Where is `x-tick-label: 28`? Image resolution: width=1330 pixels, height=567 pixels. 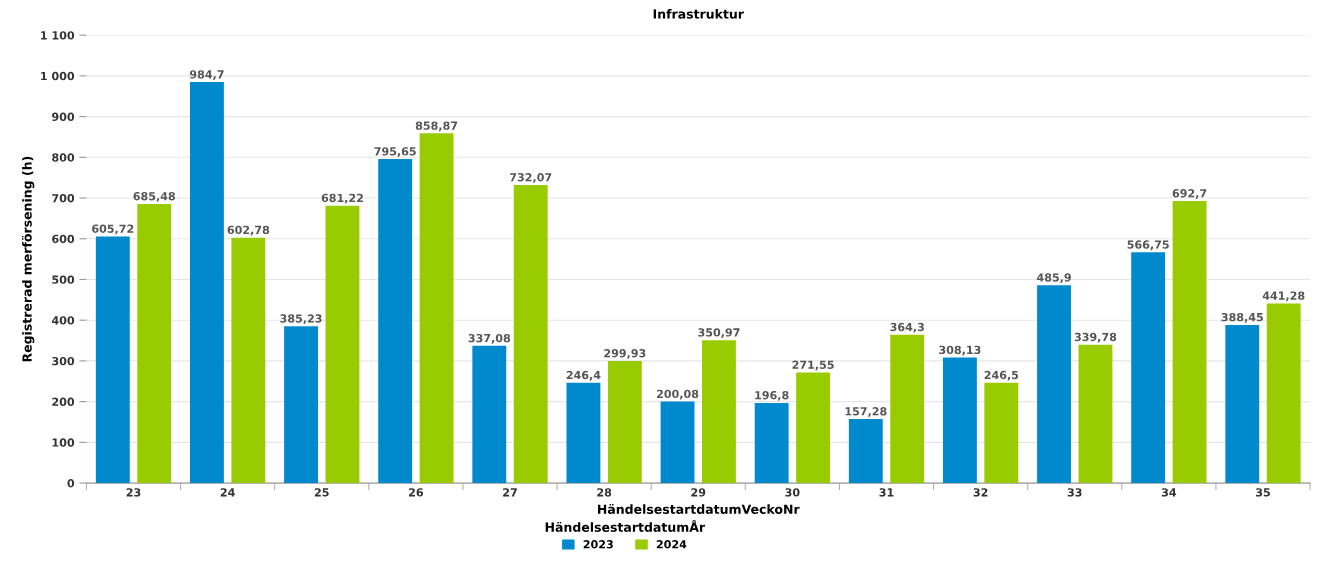 x-tick-label: 28 is located at coordinates (604, 492).